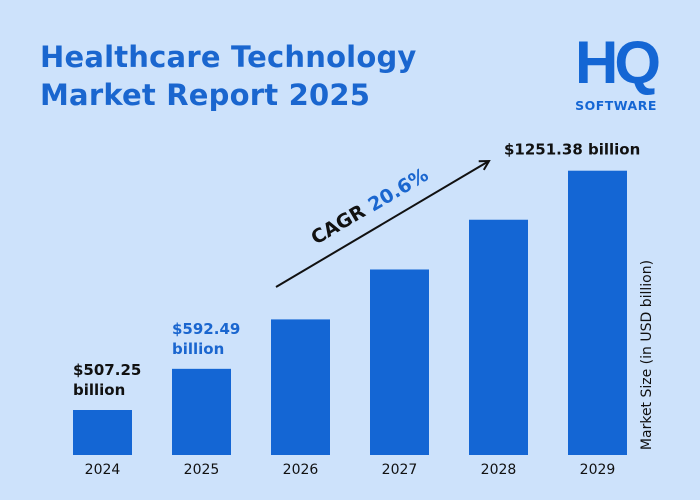 The image size is (700, 500). Describe the element at coordinates (572, 150) in the screenshot. I see `data-label-2029: $1251.38 billion` at that location.